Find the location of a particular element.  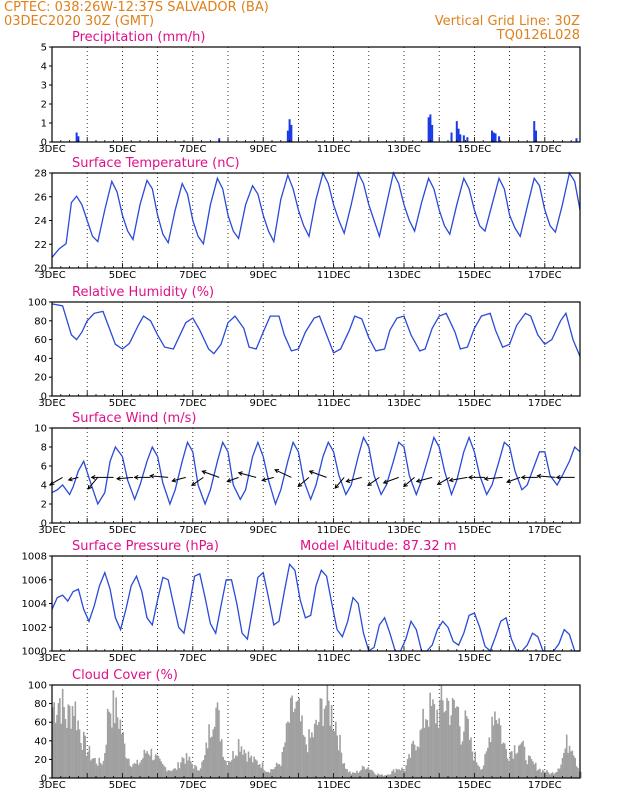

plot-frame is located at coordinates (316, 94).